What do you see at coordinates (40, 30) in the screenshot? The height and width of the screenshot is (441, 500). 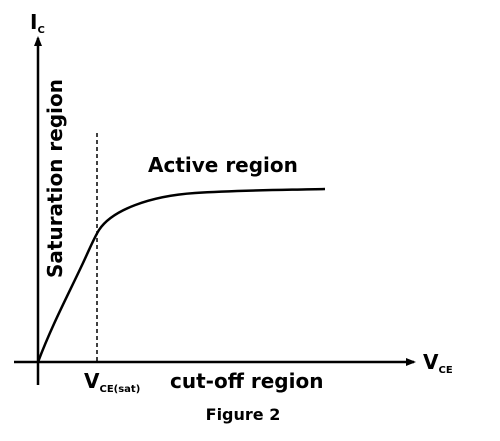 I see `y-axis-label-sub: C` at bounding box center [40, 30].